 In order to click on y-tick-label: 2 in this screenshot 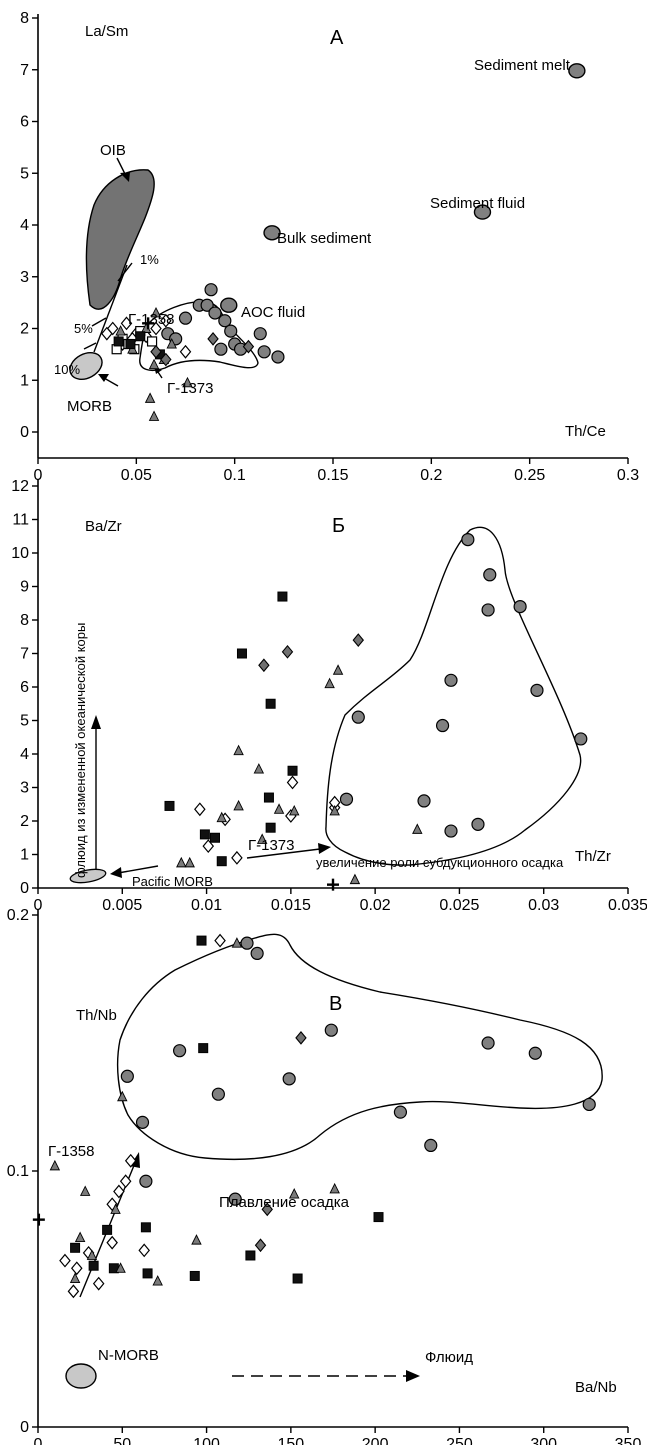, I will do `click(24, 821)`.